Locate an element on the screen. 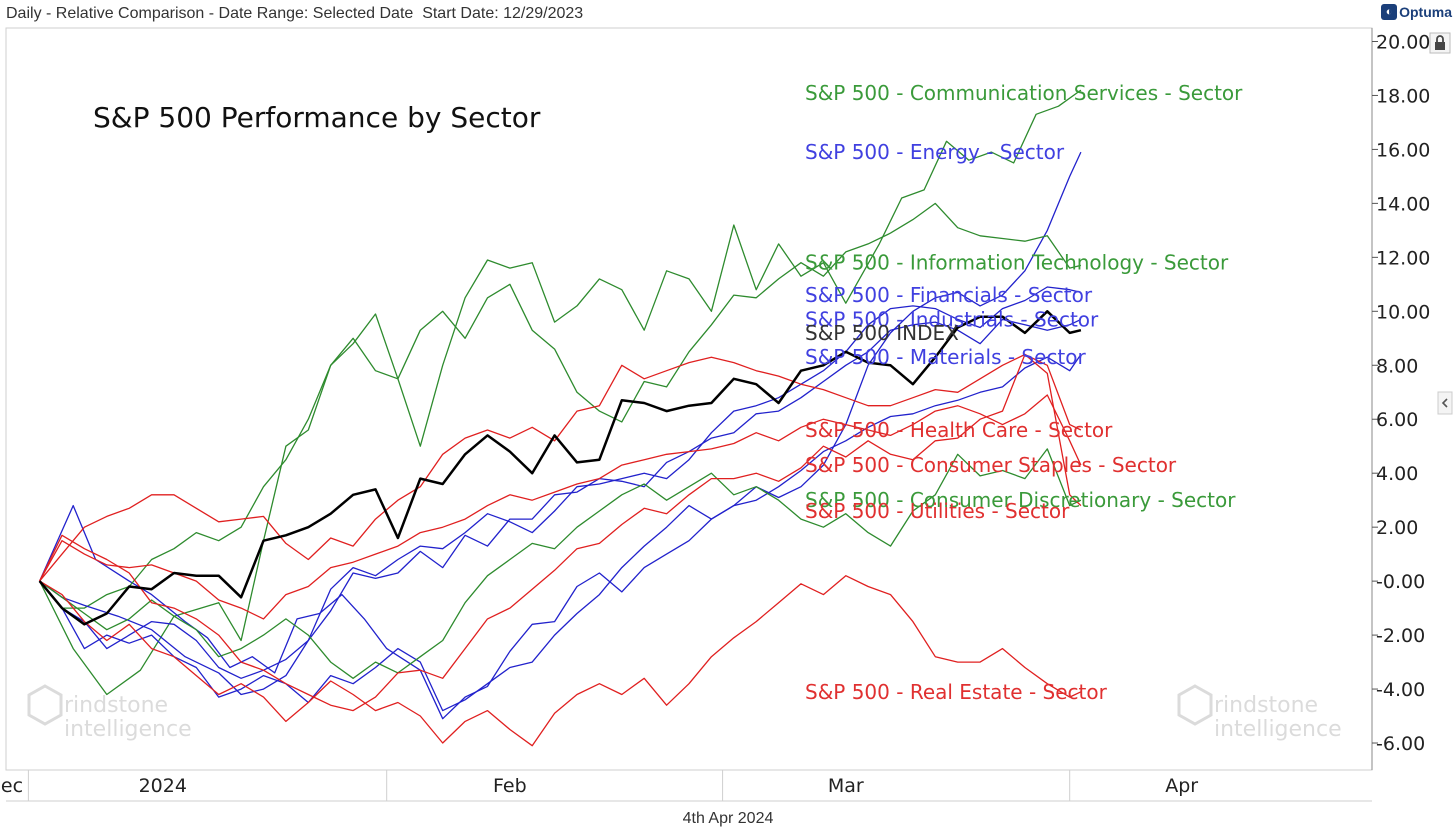  y-tick-label: -4.00 is located at coordinates (1400, 690).